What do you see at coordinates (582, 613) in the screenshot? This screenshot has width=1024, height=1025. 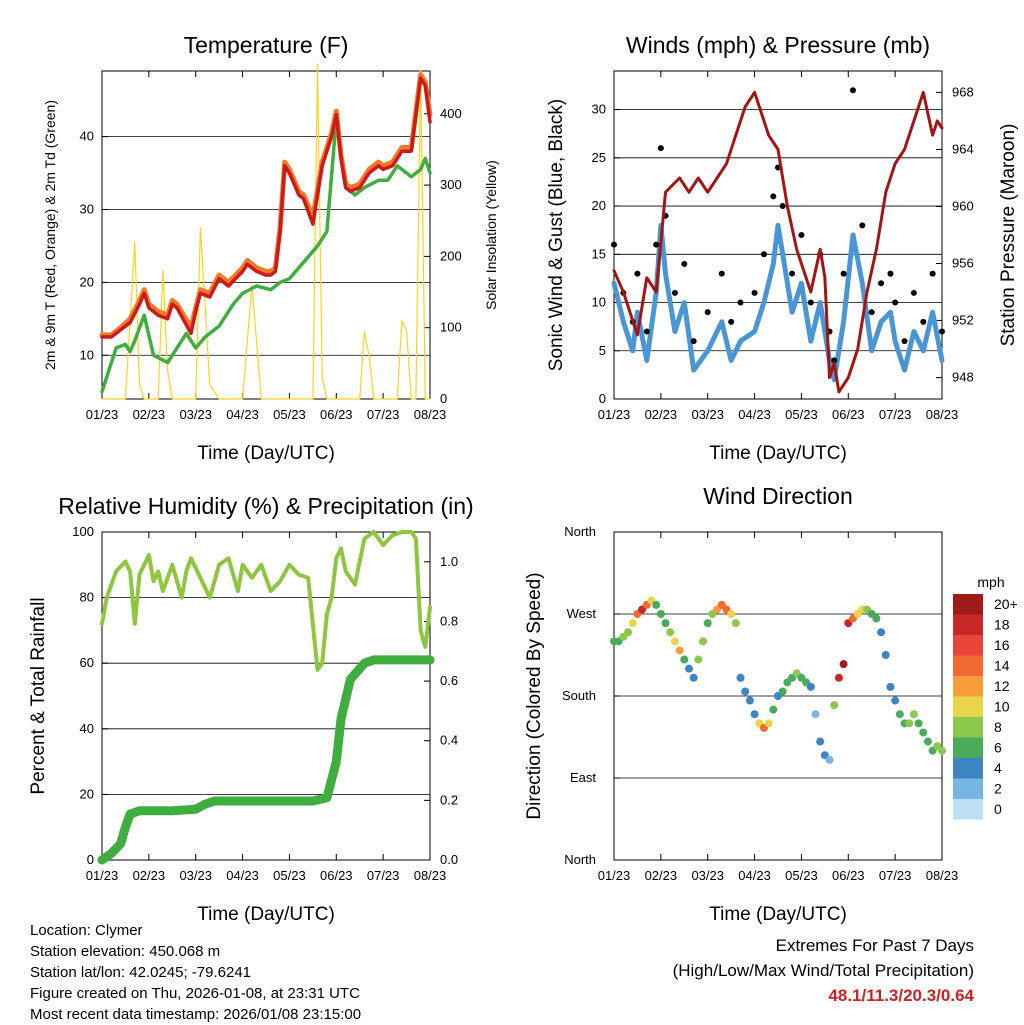 I see `y-tick-label: West` at bounding box center [582, 613].